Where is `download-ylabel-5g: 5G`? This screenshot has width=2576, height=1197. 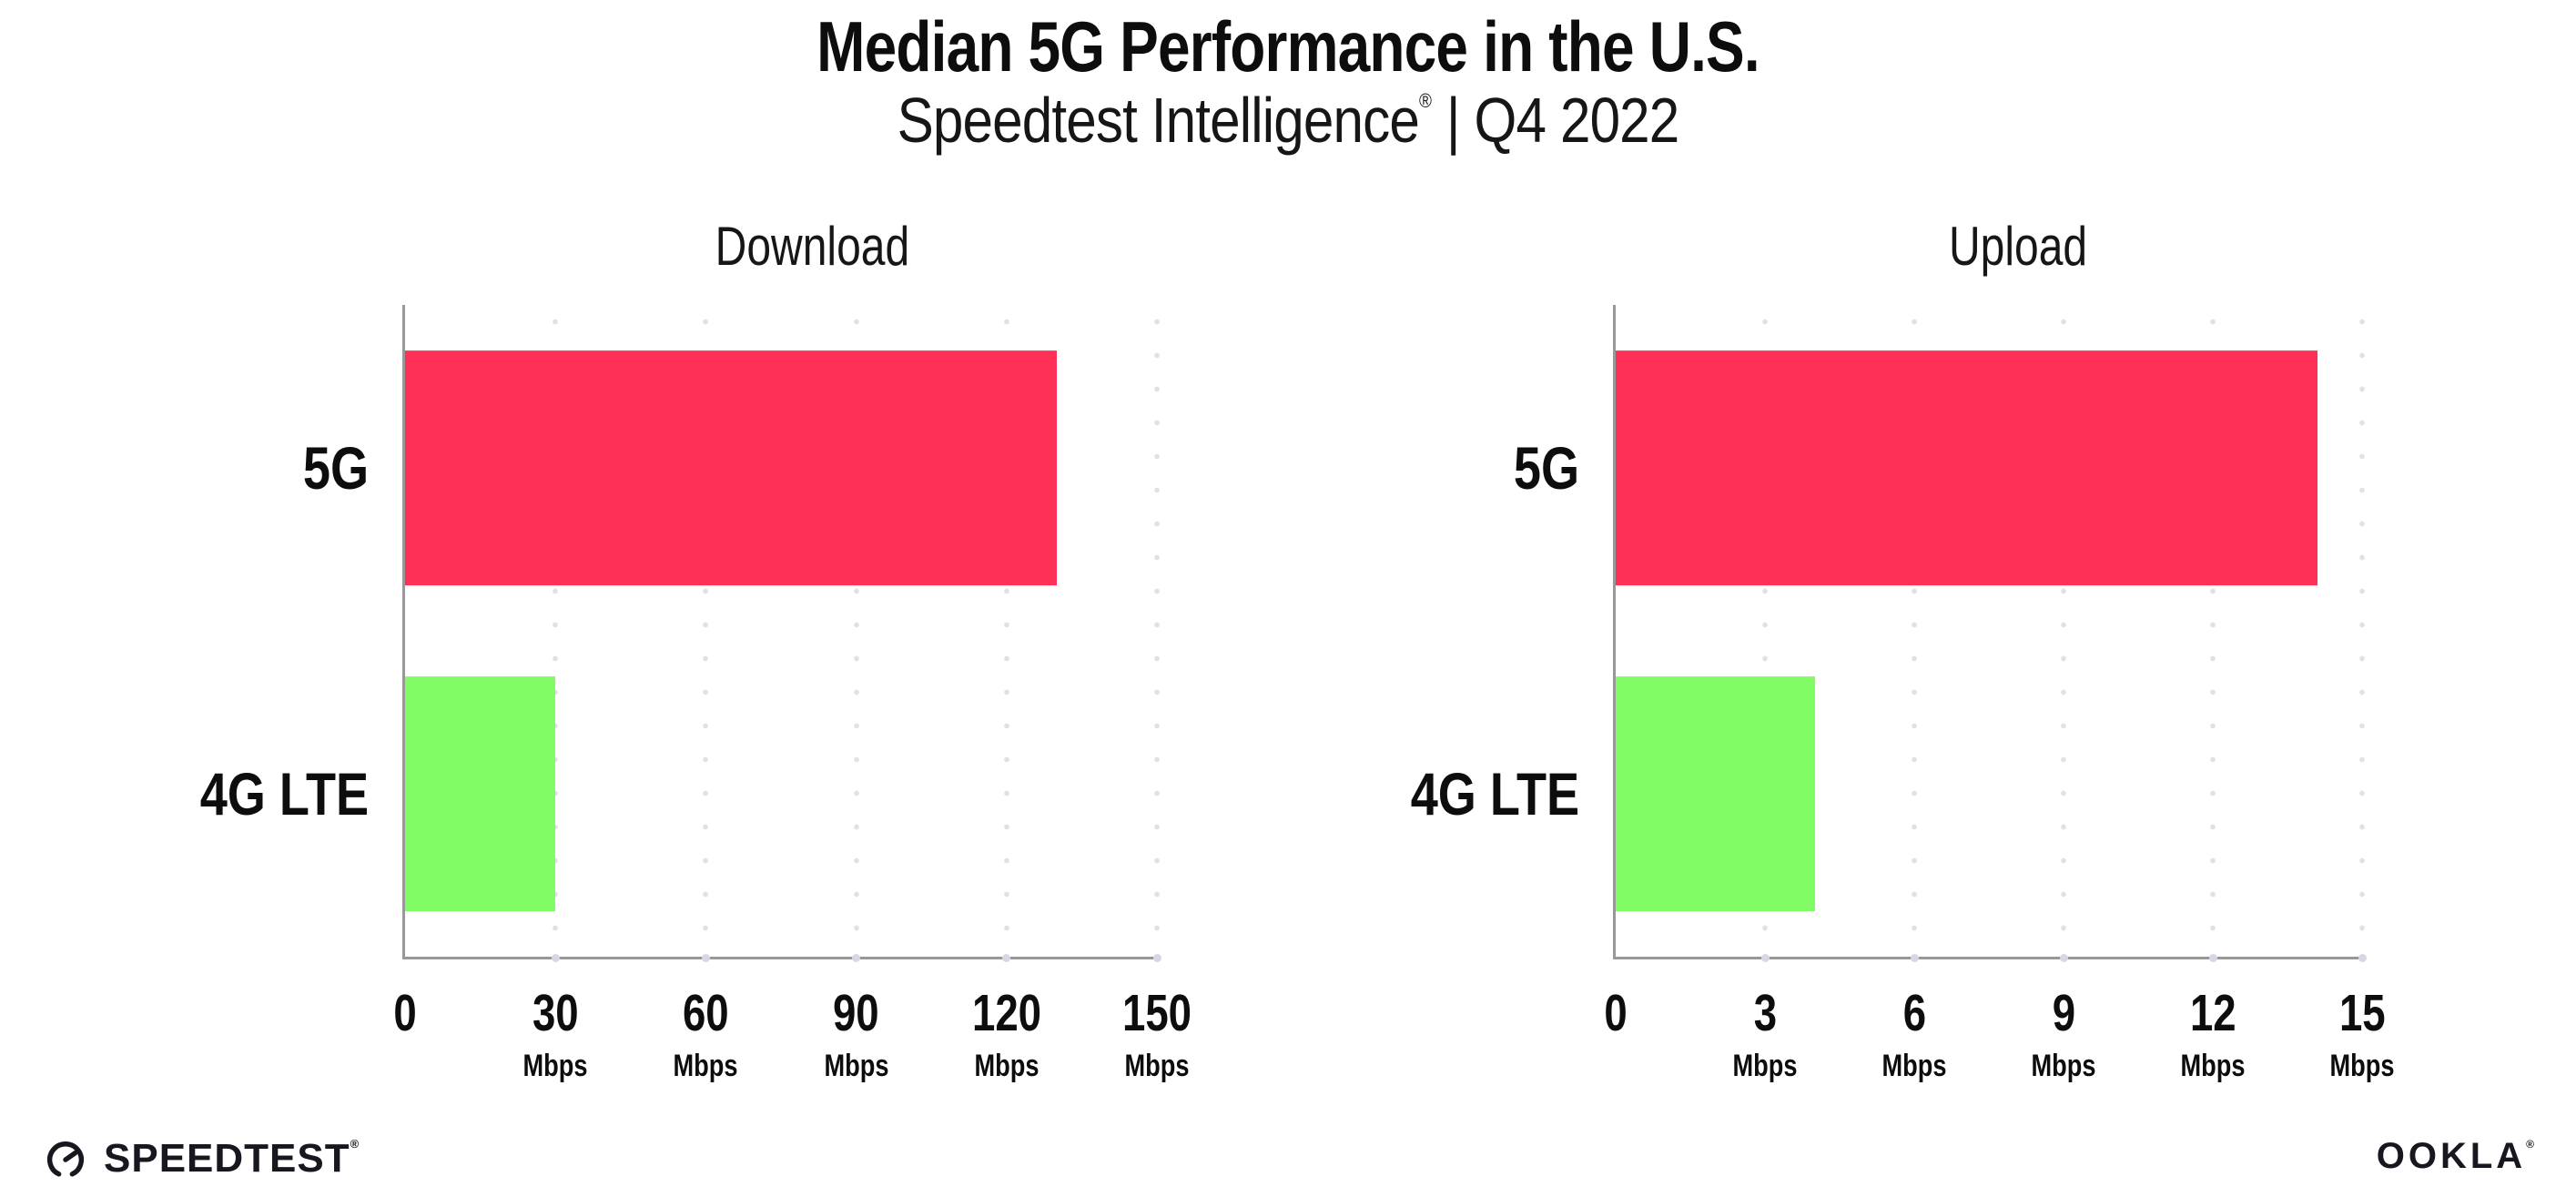
download-ylabel-5g: 5G is located at coordinates (329, 468).